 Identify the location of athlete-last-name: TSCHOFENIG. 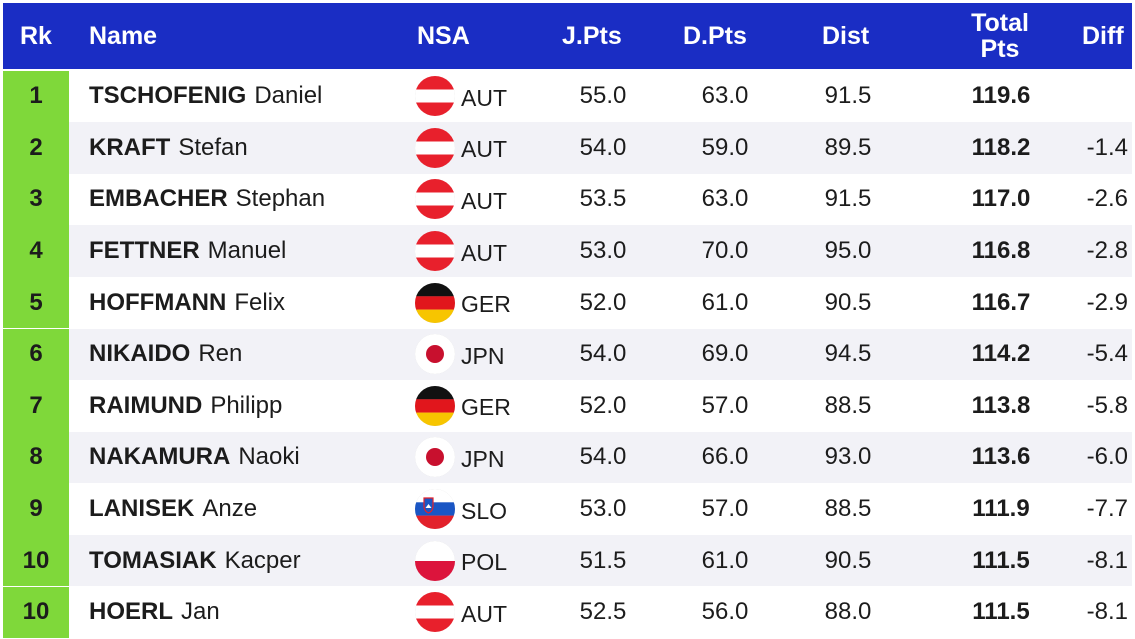
(168, 96).